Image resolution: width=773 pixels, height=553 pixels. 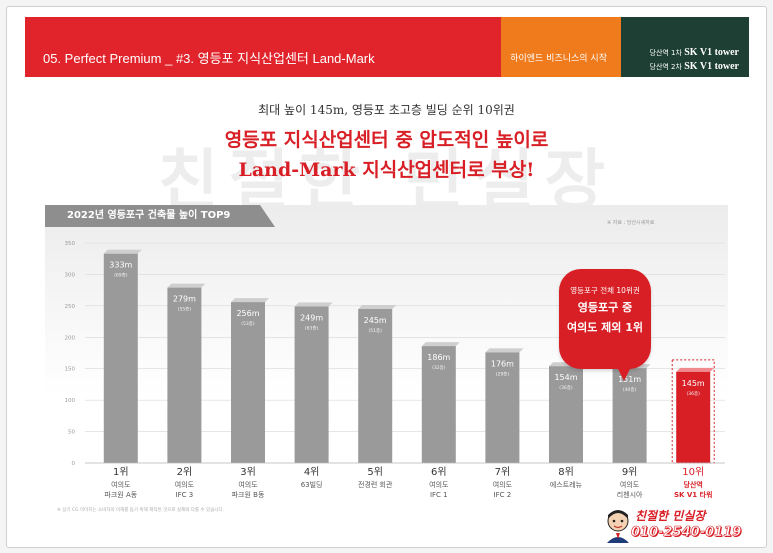 I want to click on floor-label: (69층), so click(x=121, y=275).